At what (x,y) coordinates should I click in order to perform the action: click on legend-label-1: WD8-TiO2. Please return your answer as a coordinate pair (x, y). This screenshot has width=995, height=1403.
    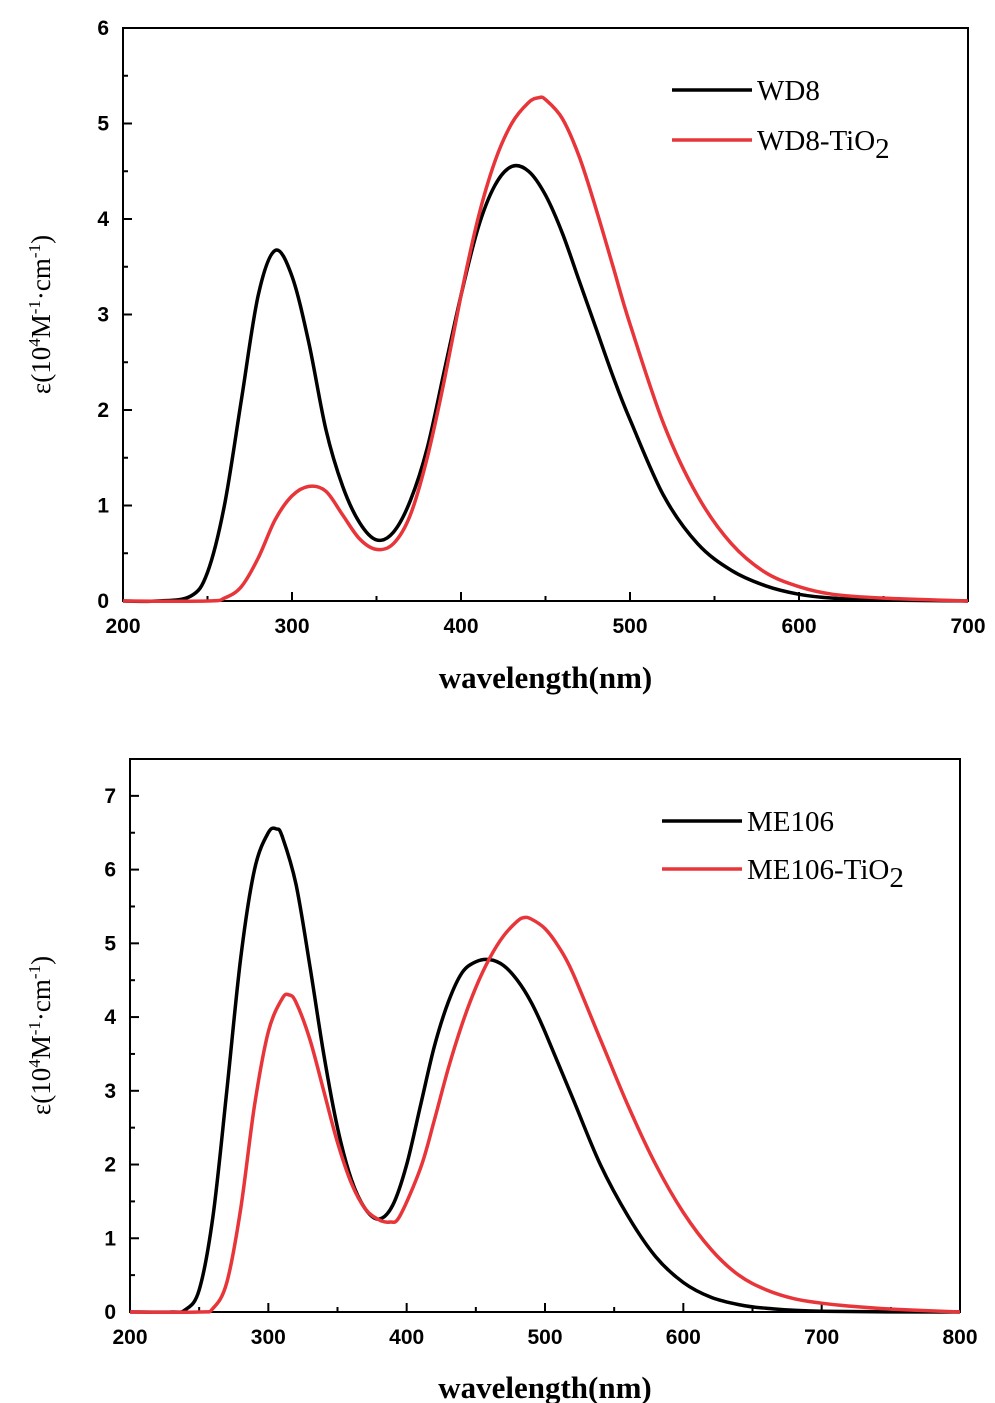
    Looking at the image, I should click on (823, 145).